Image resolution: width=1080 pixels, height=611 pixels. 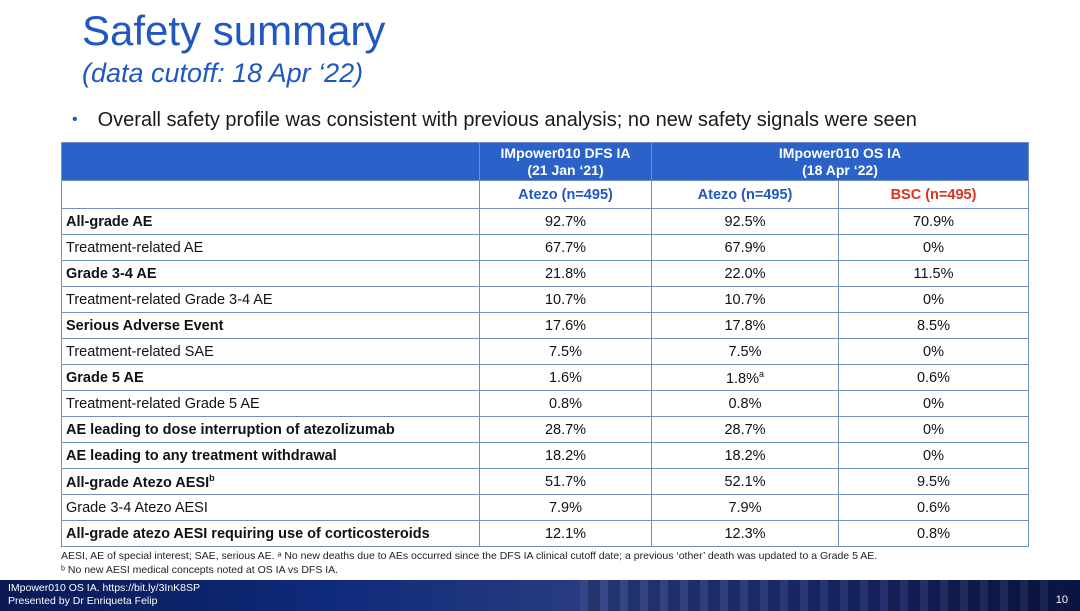 I want to click on value-os-atezo: 7.9%, so click(x=745, y=507).